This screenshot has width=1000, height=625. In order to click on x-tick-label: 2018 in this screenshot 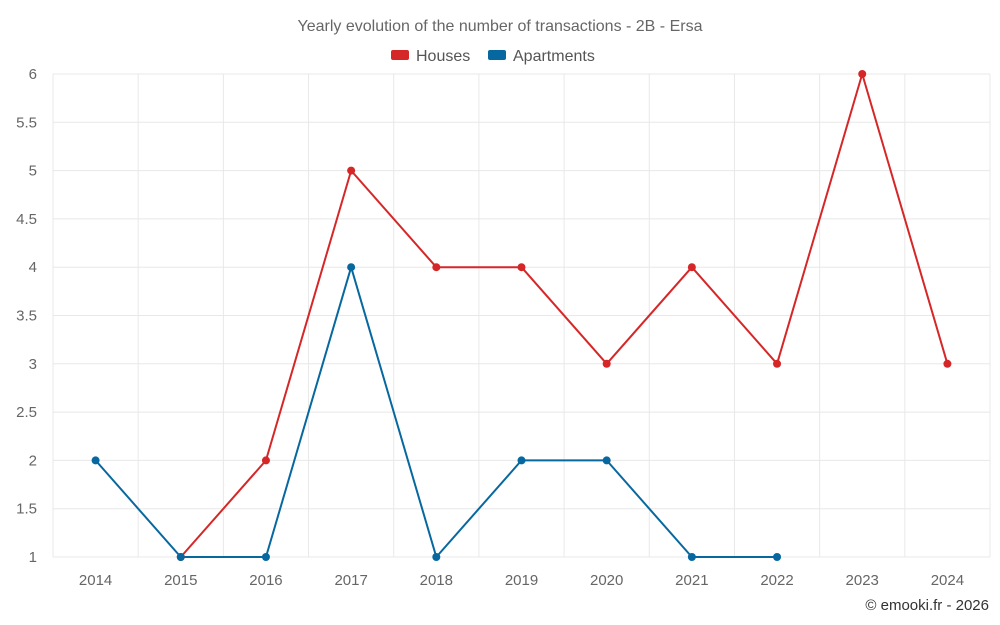, I will do `click(436, 580)`.